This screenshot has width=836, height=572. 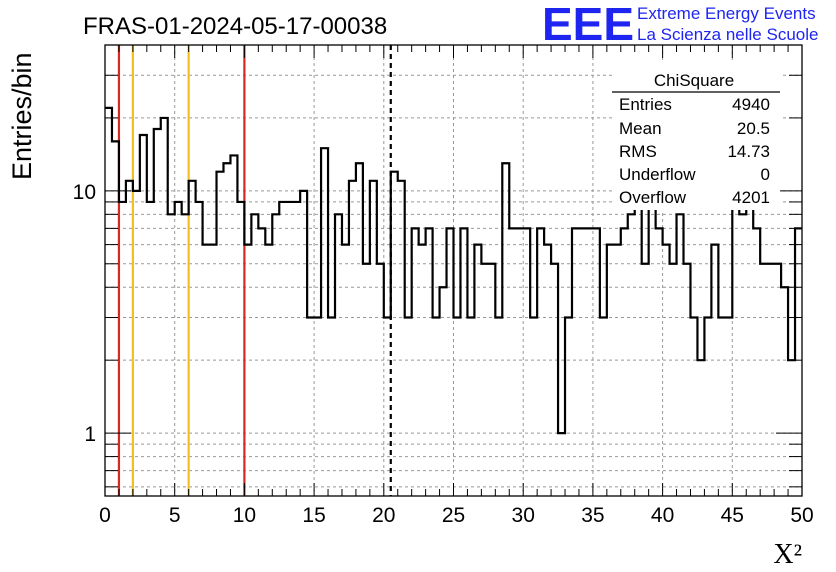 I want to click on stats-value-mean: 20.5, so click(x=753, y=128).